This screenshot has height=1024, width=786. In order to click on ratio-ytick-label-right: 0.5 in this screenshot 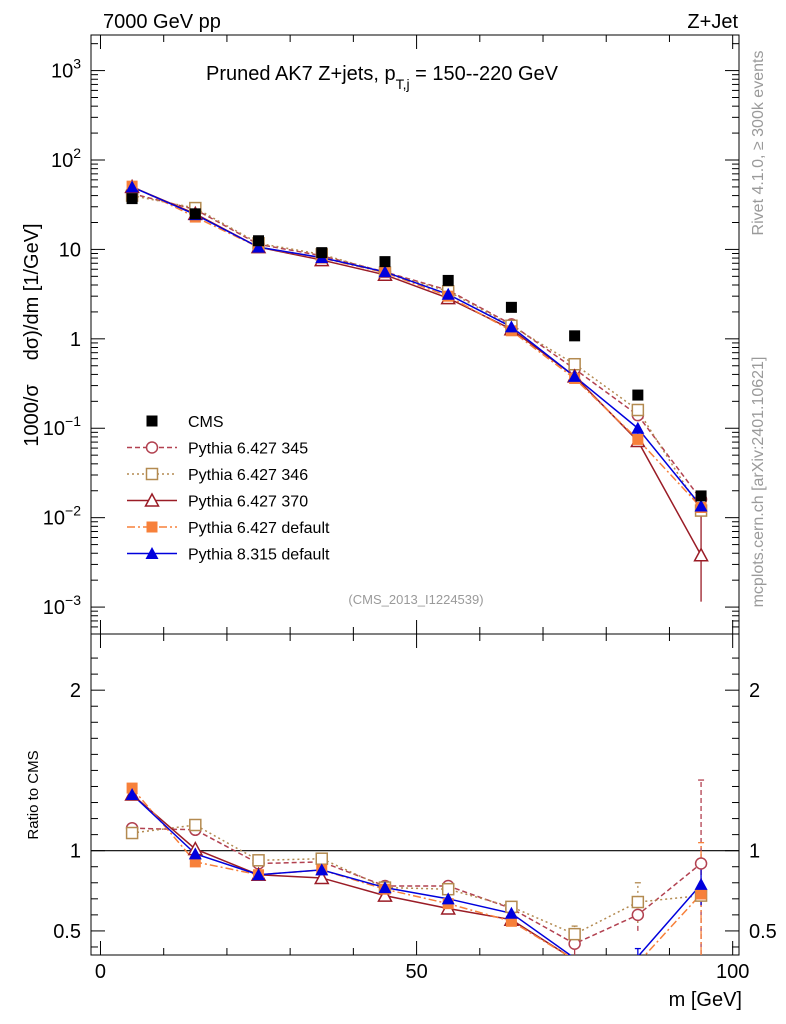, I will do `click(763, 932)`.